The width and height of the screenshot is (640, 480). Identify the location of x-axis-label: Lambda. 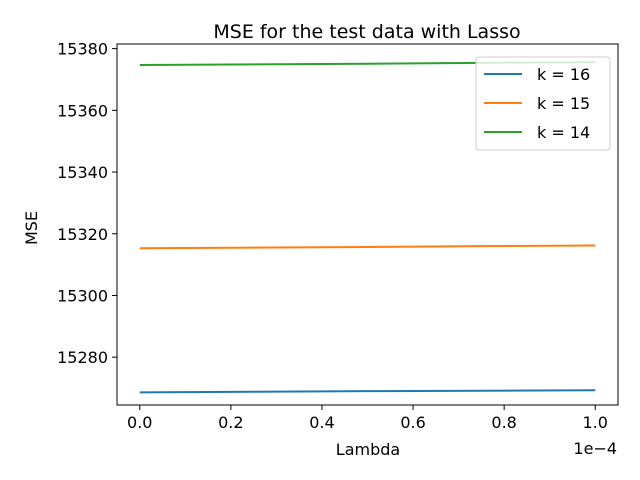
(368, 449).